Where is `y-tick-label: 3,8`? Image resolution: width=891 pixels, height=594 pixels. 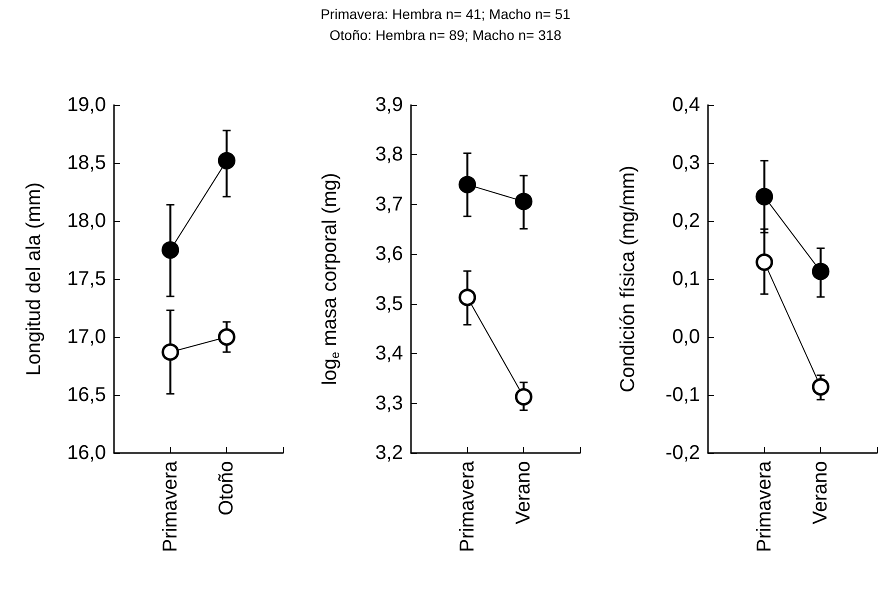 y-tick-label: 3,8 is located at coordinates (389, 155).